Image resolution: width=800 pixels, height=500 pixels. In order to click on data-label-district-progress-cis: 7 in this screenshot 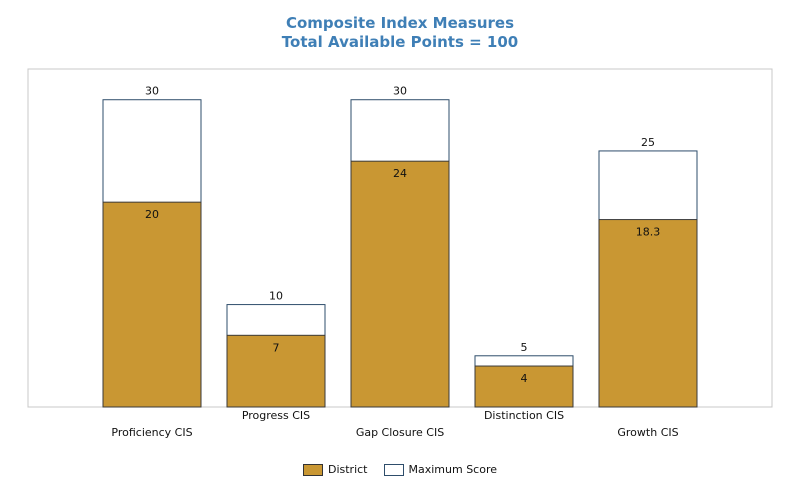, I will do `click(276, 347)`.